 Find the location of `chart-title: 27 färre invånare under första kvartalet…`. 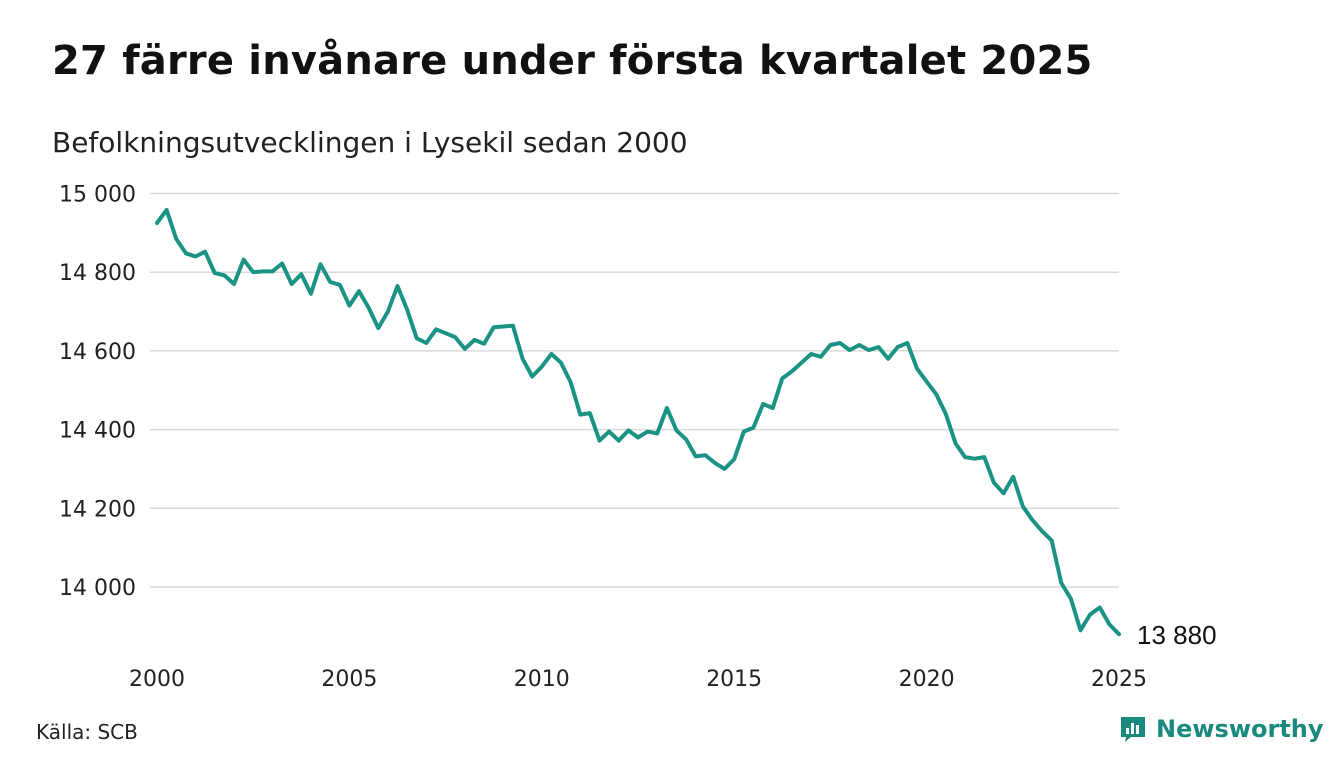

chart-title: 27 färre invånare under första kvartalet… is located at coordinates (572, 61).